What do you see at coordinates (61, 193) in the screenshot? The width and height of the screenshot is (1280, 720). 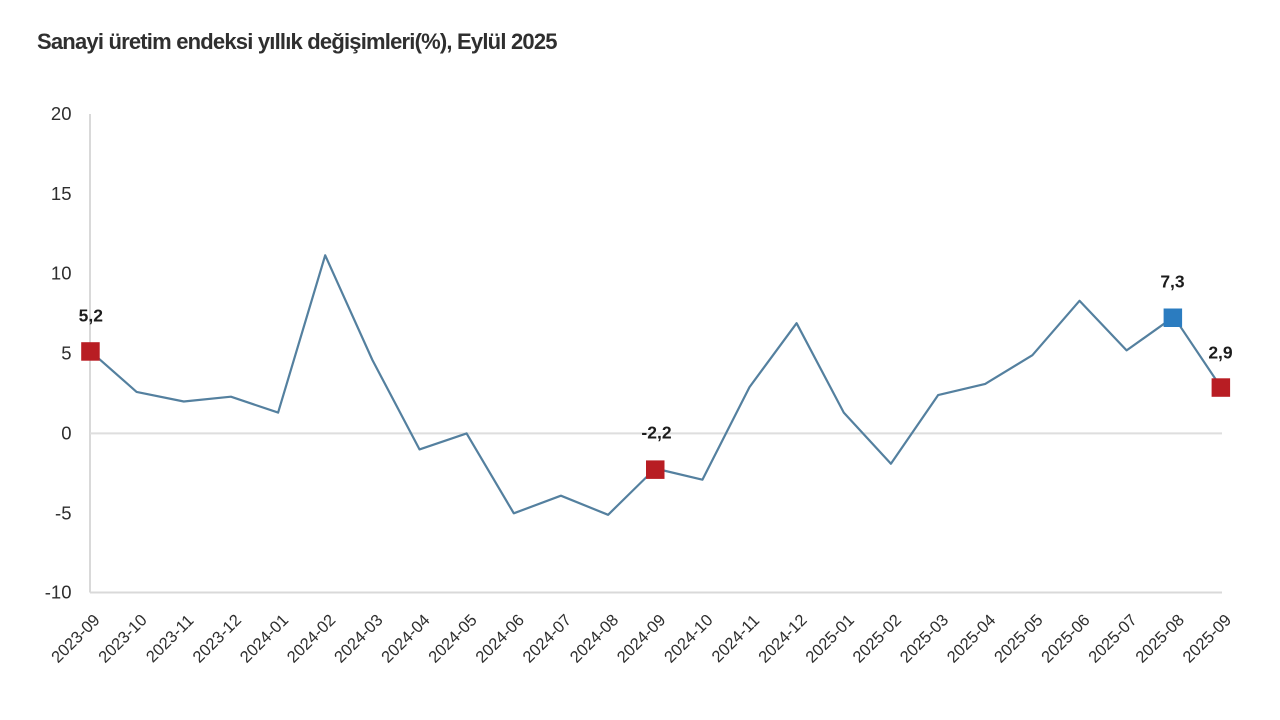 I see `svg-text: 15` at bounding box center [61, 193].